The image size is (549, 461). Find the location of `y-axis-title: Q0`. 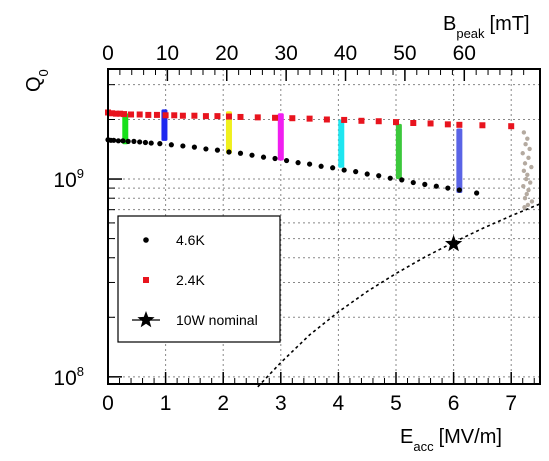

y-axis-title: Q0 is located at coordinates (37, 80).